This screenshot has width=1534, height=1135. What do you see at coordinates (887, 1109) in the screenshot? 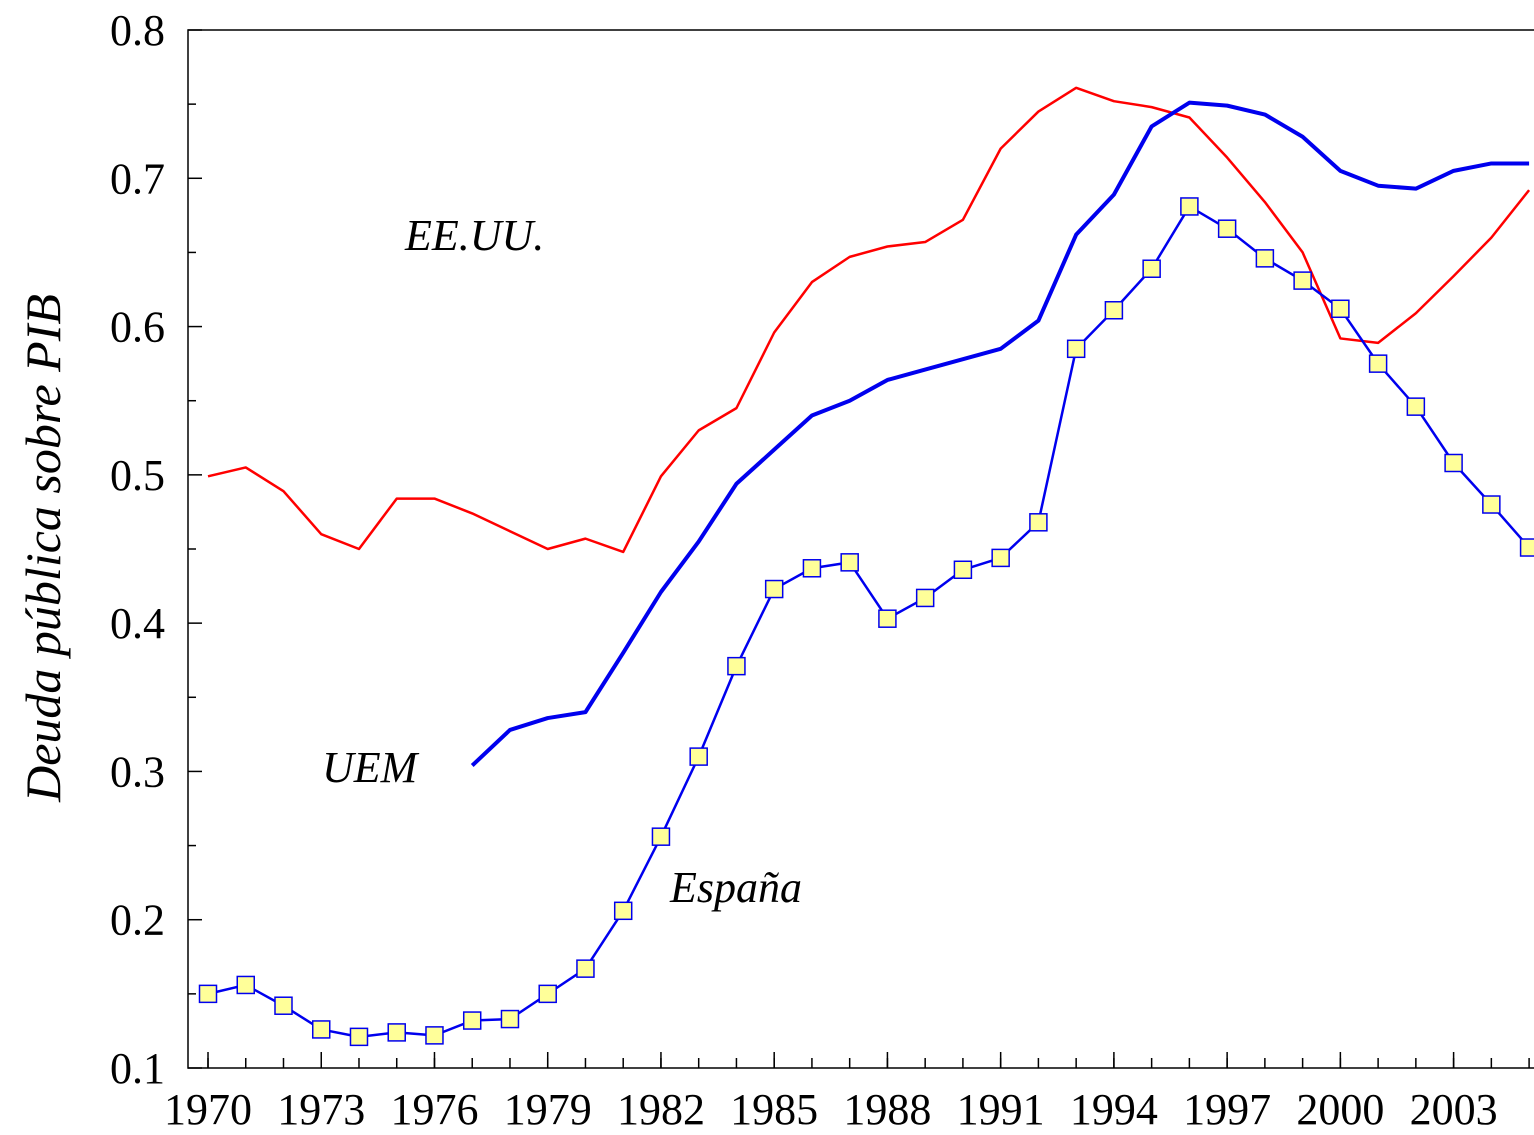
I see `x-tick-label: 1988` at bounding box center [887, 1109].